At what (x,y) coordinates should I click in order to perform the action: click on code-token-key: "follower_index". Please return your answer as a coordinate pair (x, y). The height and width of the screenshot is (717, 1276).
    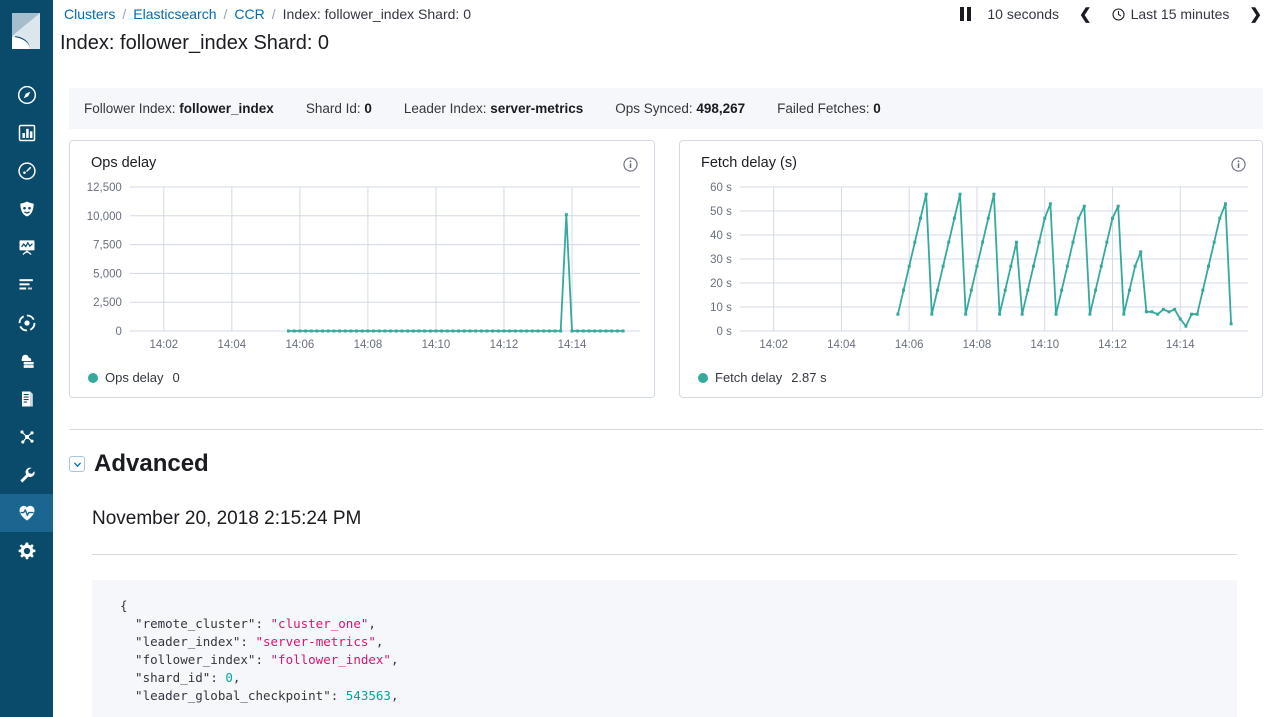
    Looking at the image, I should click on (188, 659).